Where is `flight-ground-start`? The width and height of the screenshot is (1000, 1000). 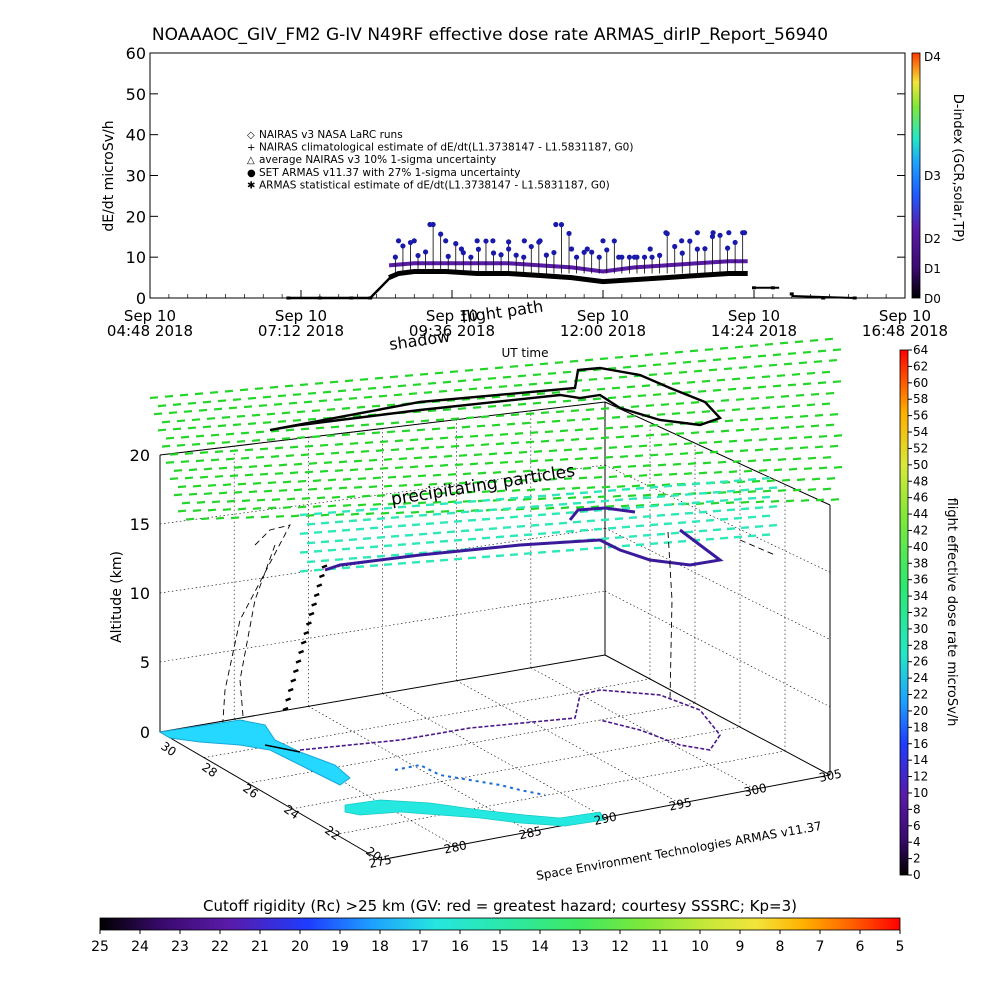
flight-ground-start is located at coordinates (282, 748).